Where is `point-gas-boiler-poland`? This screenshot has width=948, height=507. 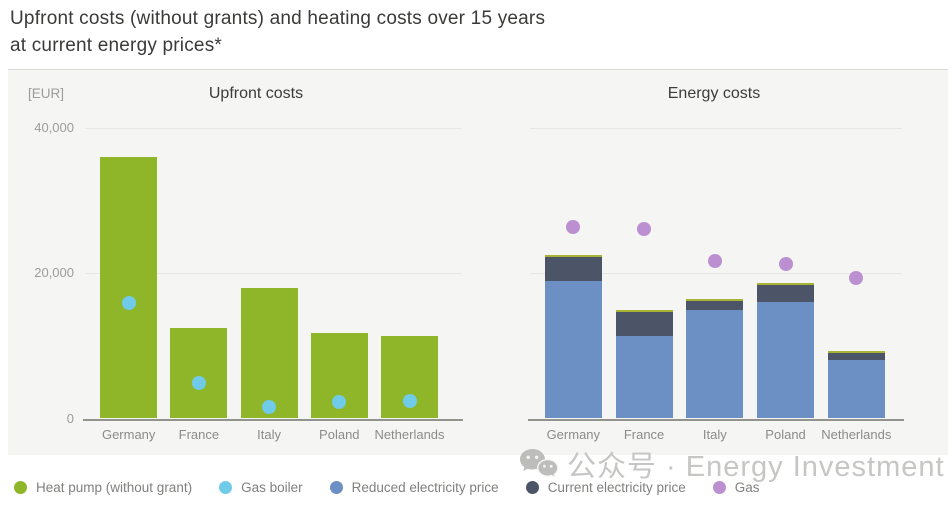
point-gas-boiler-poland is located at coordinates (339, 401).